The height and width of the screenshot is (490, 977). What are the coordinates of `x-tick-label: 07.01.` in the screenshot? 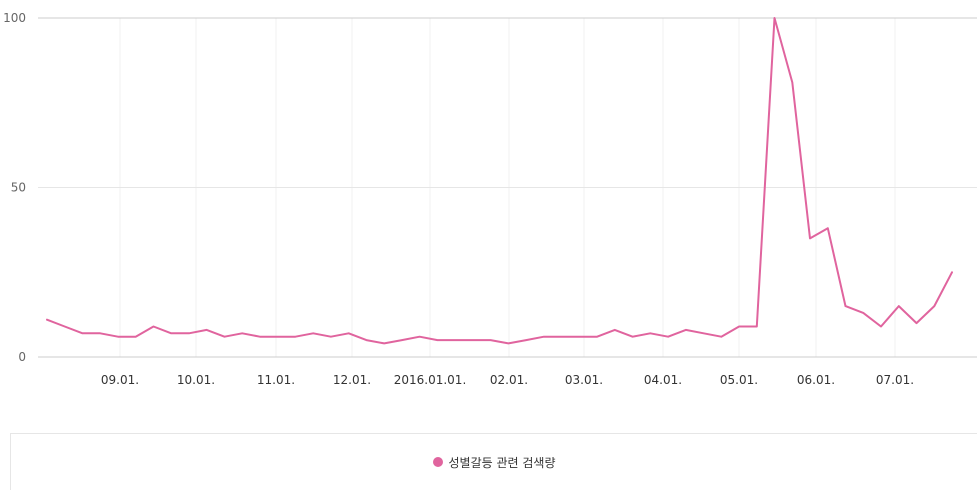 It's located at (895, 380).